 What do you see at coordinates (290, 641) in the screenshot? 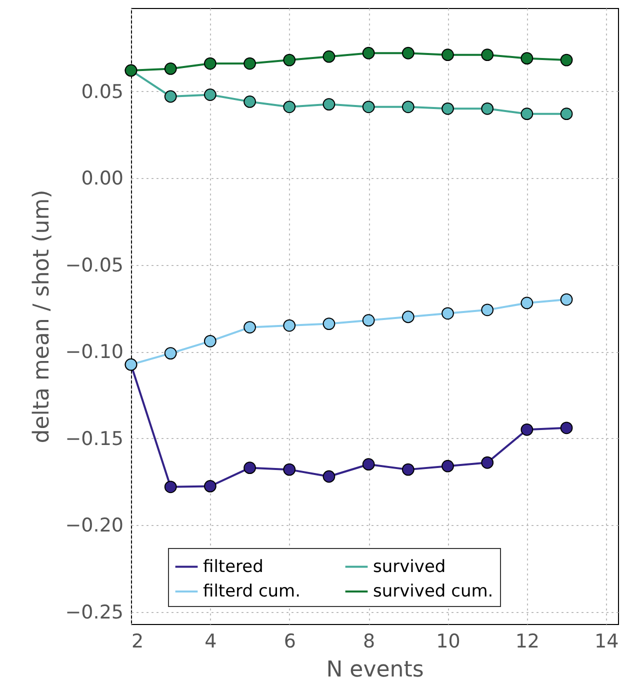
I see `x-tick-label: 6` at bounding box center [290, 641].